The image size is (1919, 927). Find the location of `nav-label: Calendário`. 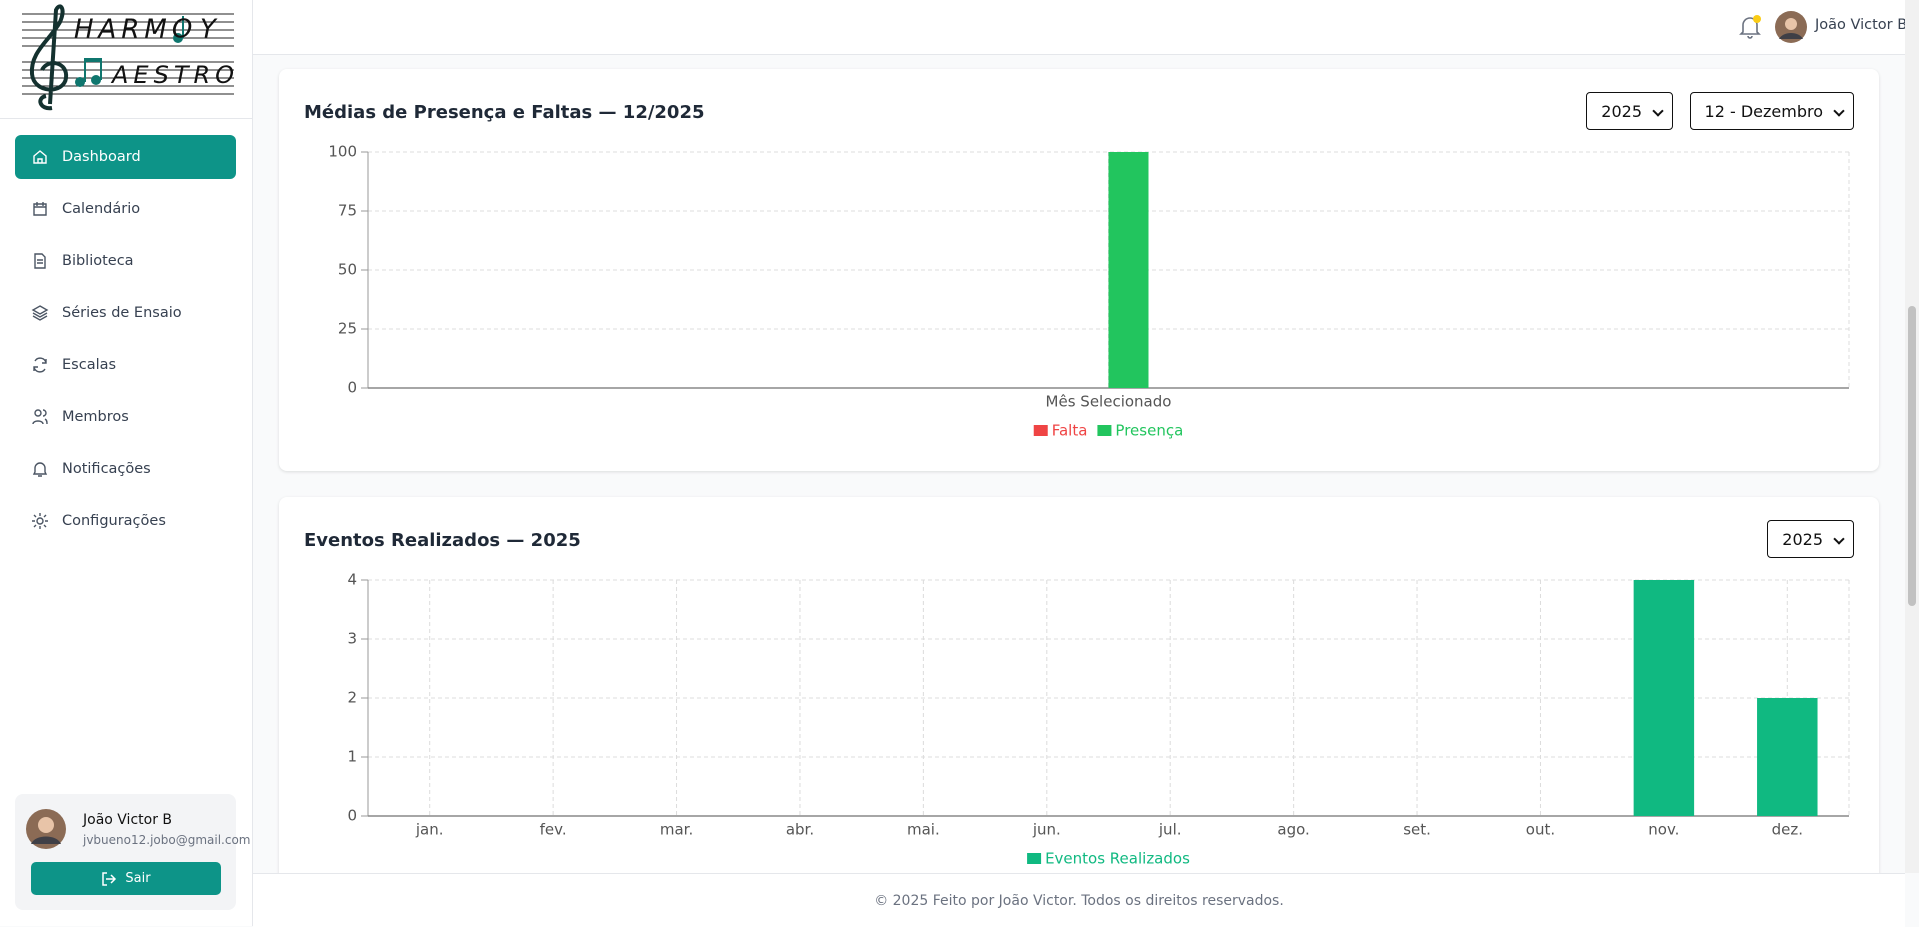

nav-label: Calendário is located at coordinates (101, 209).